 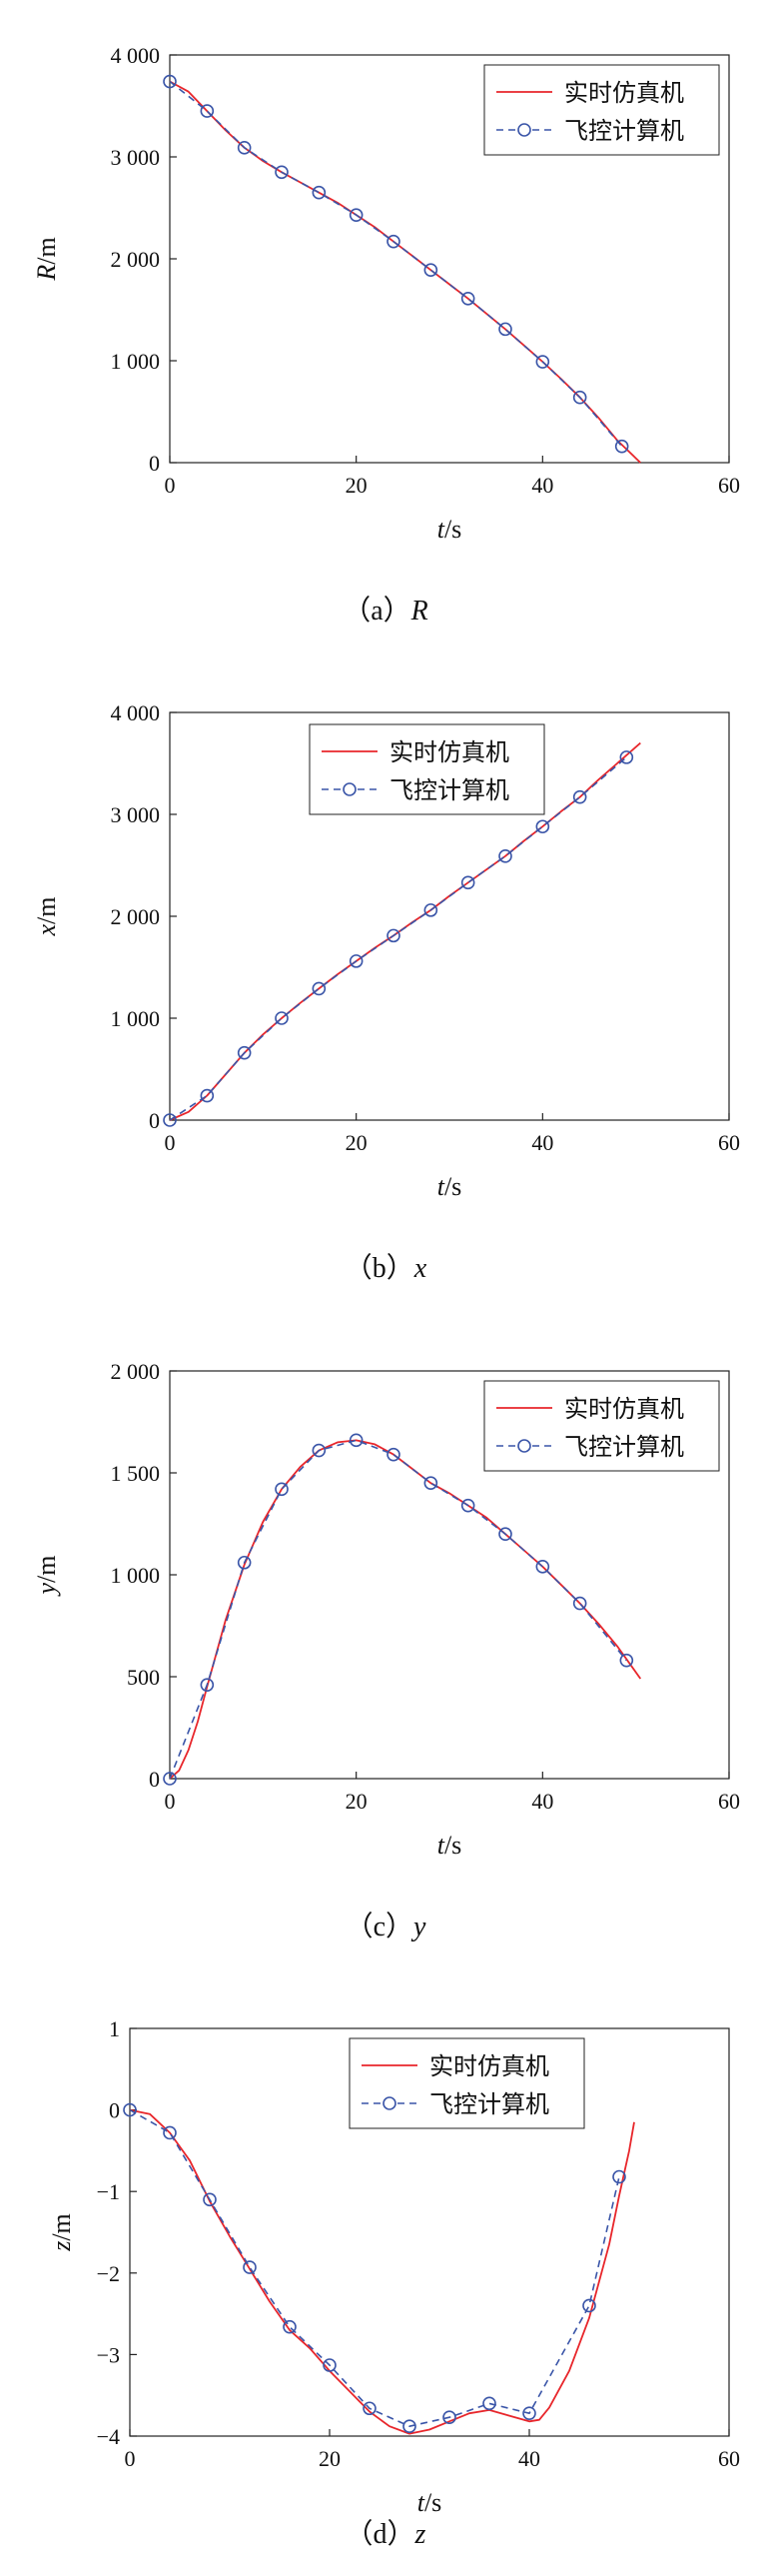 What do you see at coordinates (136, 712) in the screenshot?
I see `y-tick-label: 4 000` at bounding box center [136, 712].